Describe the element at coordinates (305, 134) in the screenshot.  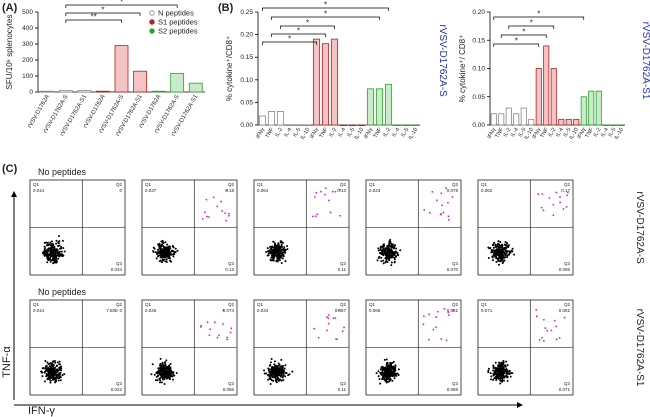
I see `x-tick-label: IL-10` at that location.